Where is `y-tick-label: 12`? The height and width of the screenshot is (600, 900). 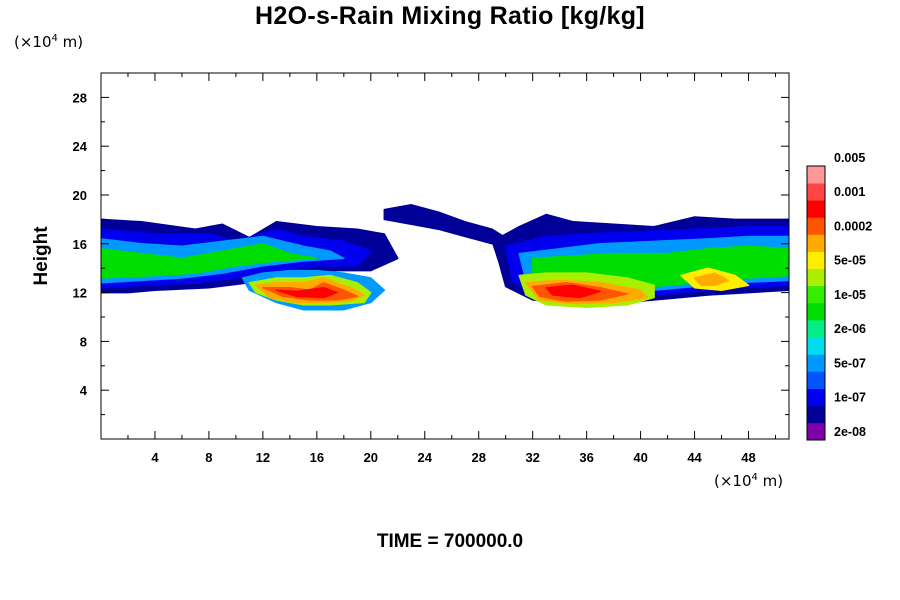
y-tick-label: 12 is located at coordinates (80, 293).